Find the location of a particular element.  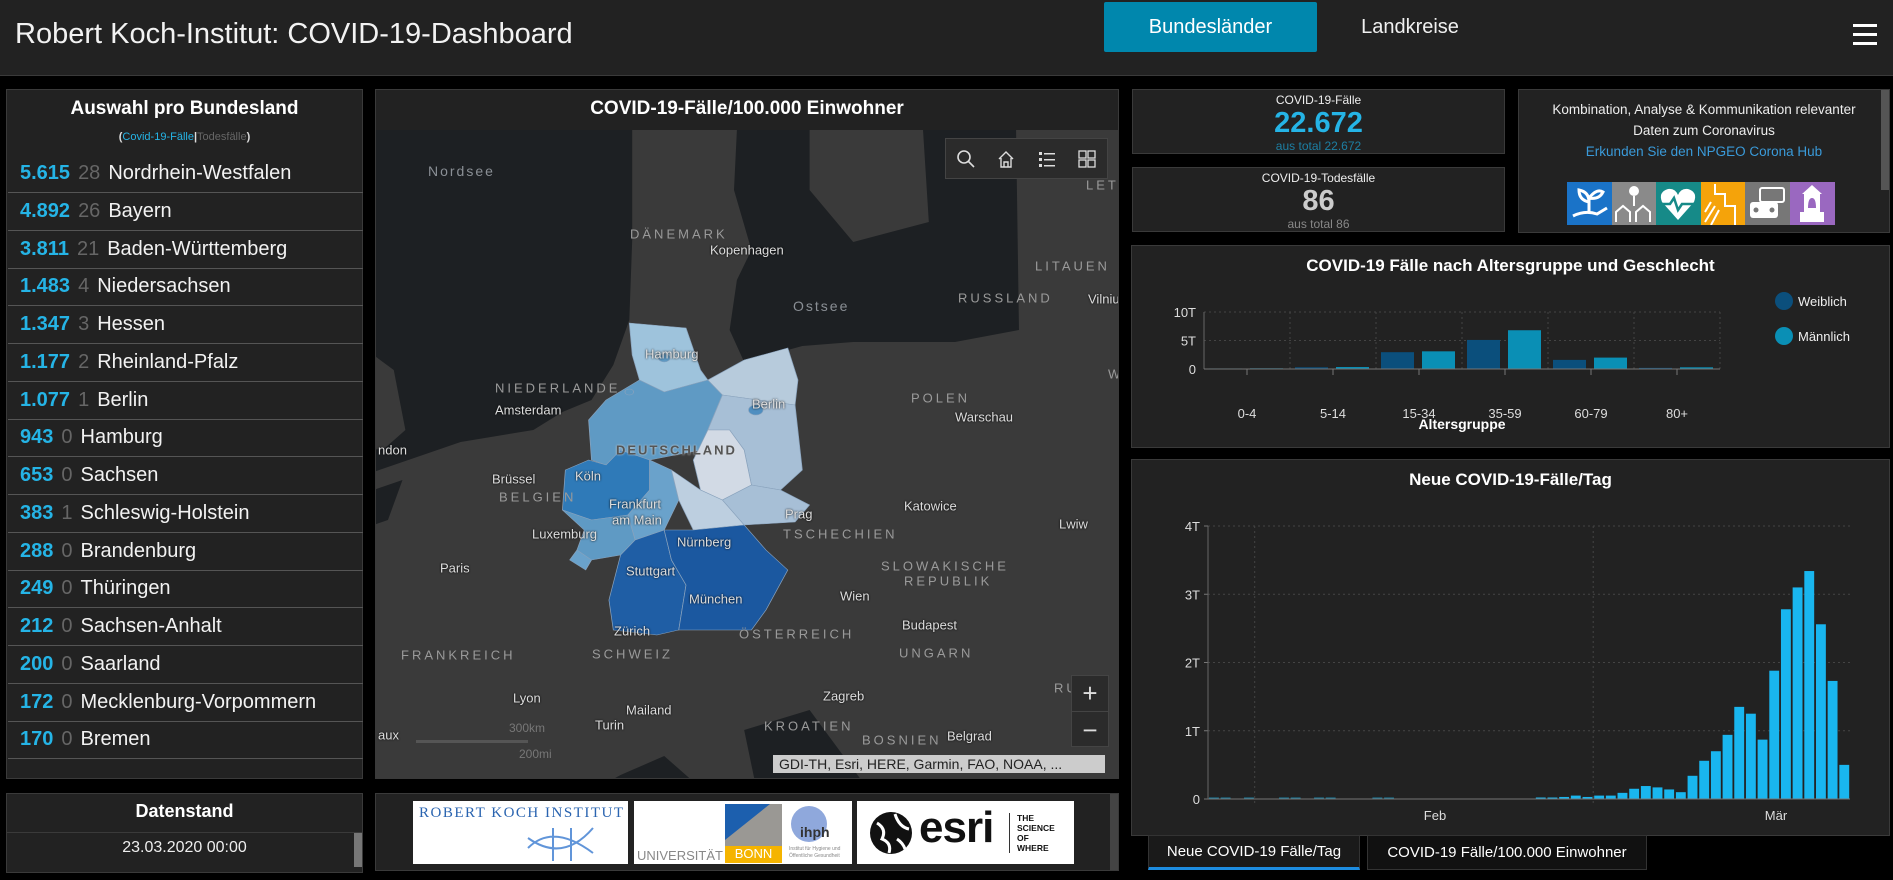

bell-tower-icon is located at coordinates (1812, 203).